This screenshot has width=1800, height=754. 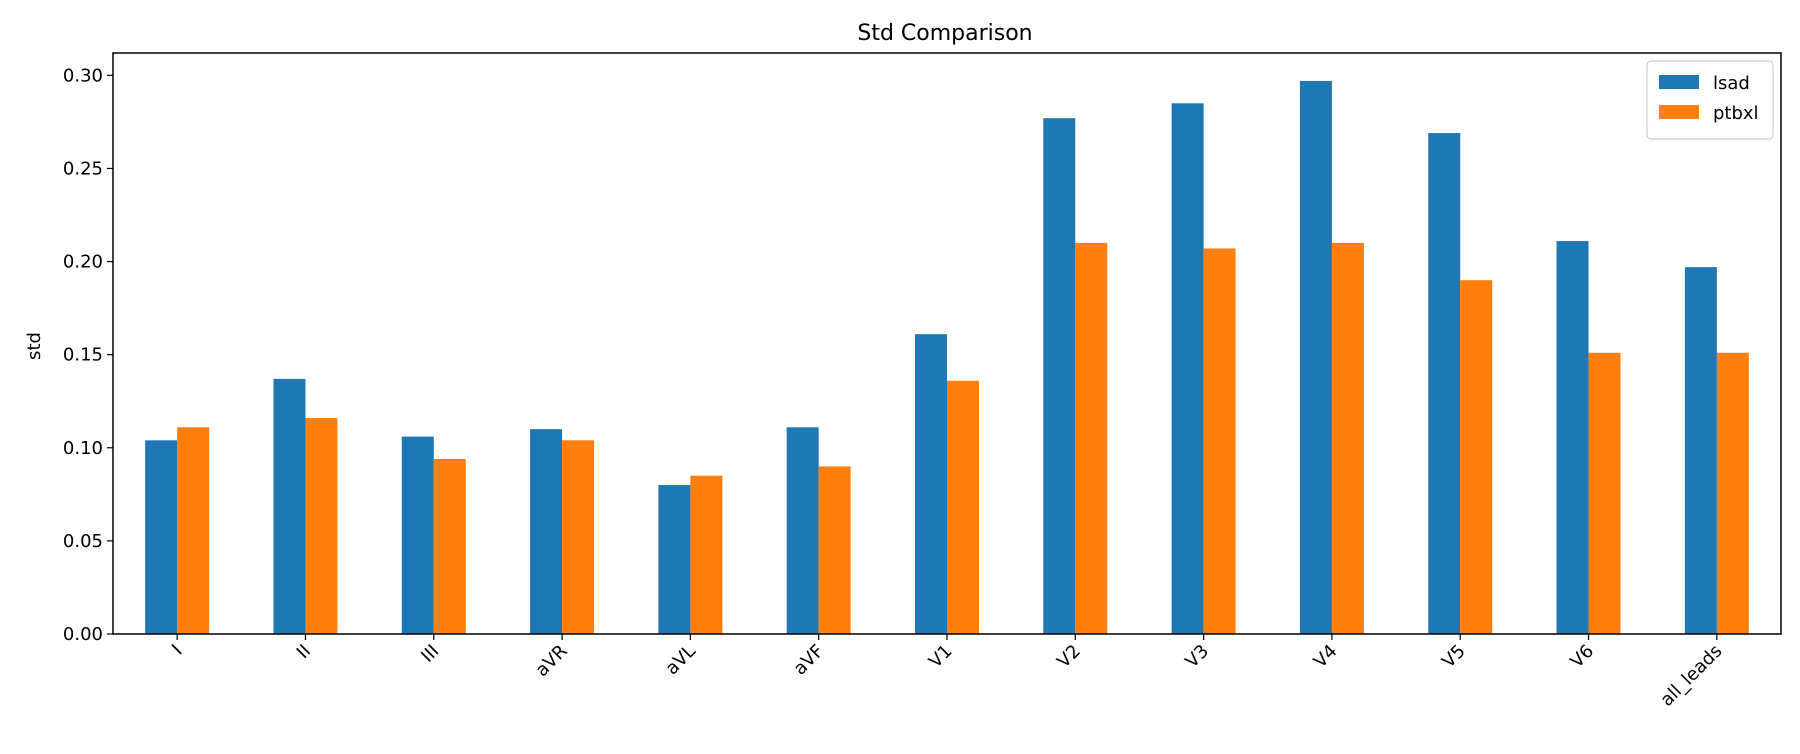 What do you see at coordinates (321, 525) in the screenshot?
I see `bar-ptbxl-II` at bounding box center [321, 525].